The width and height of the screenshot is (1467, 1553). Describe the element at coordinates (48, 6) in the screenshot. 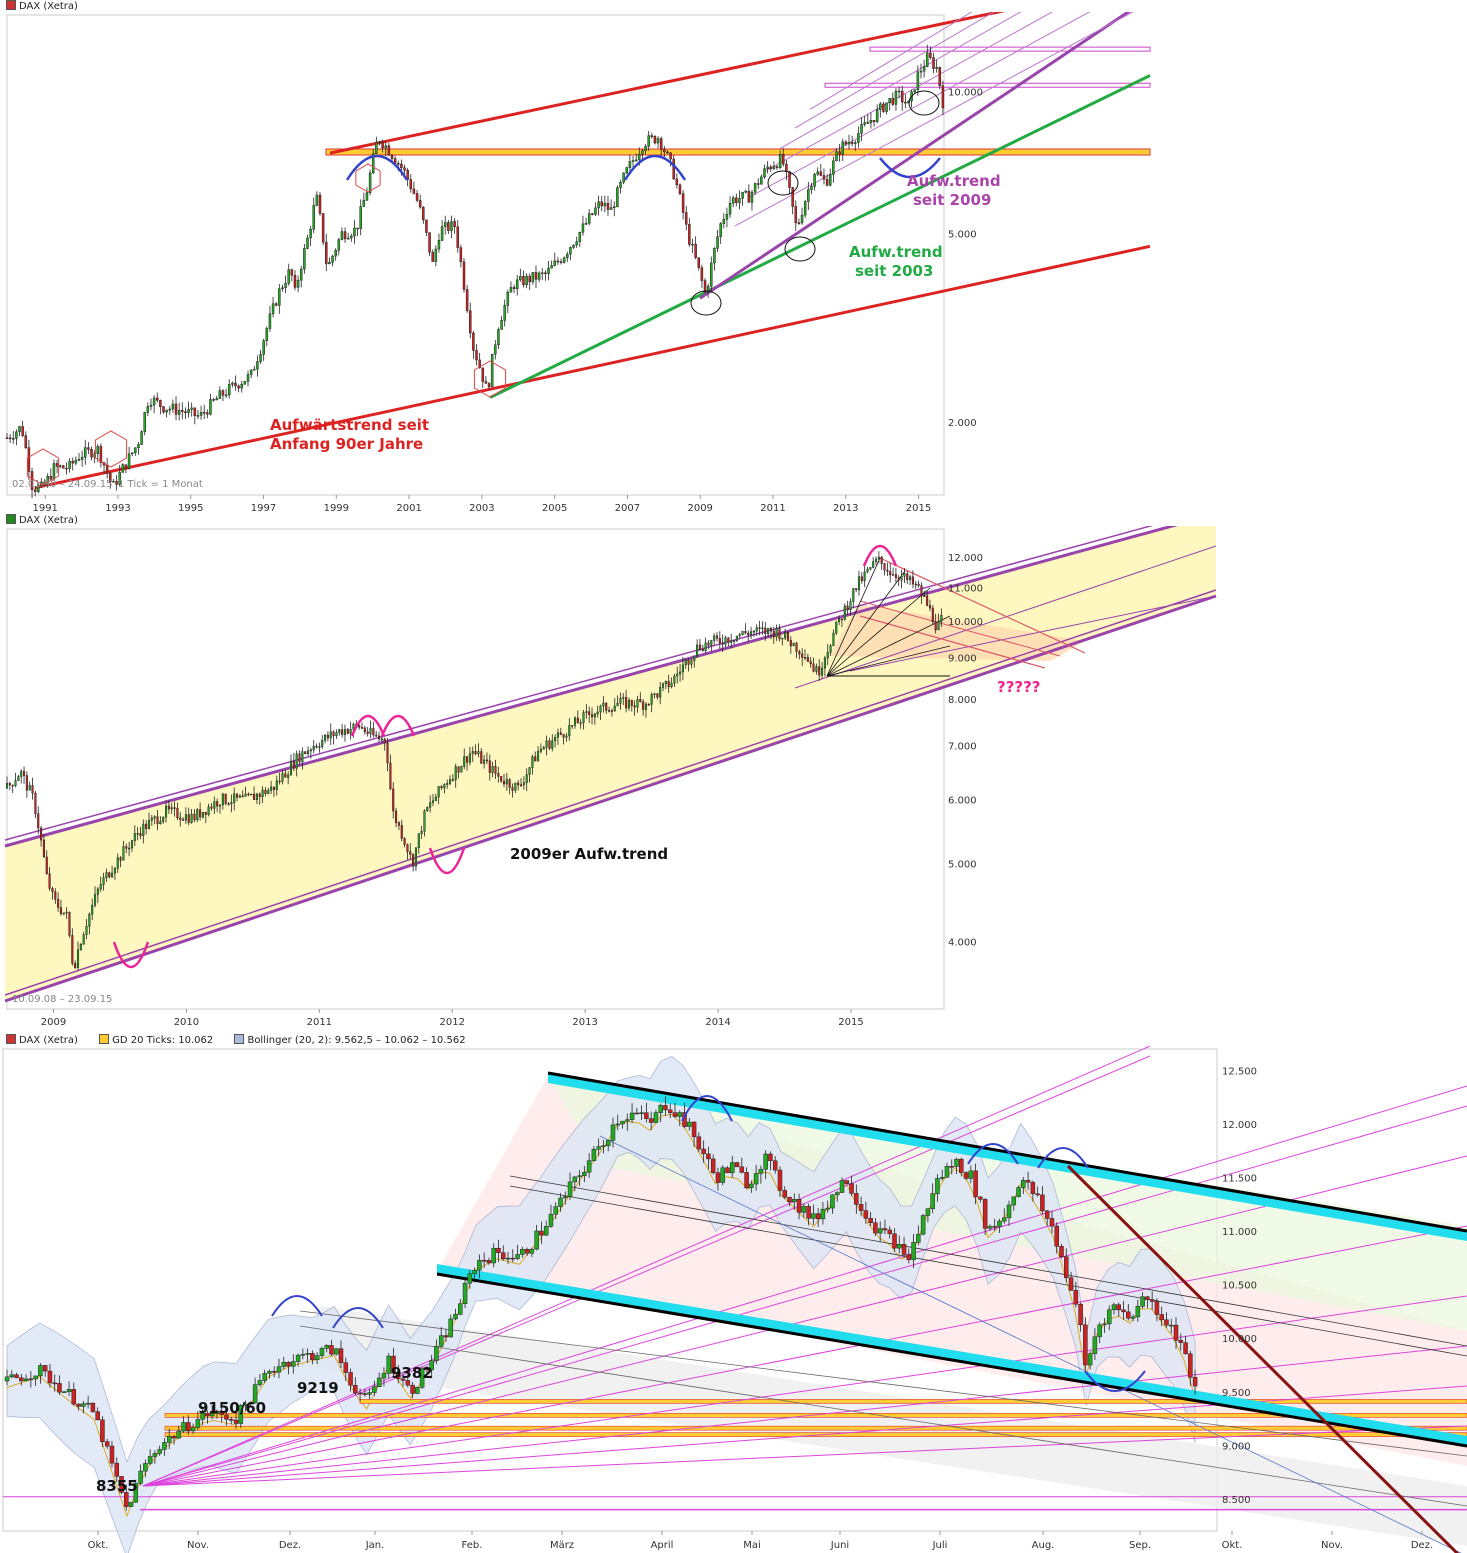

I see `legend-label: DAX (Xetra)` at that location.